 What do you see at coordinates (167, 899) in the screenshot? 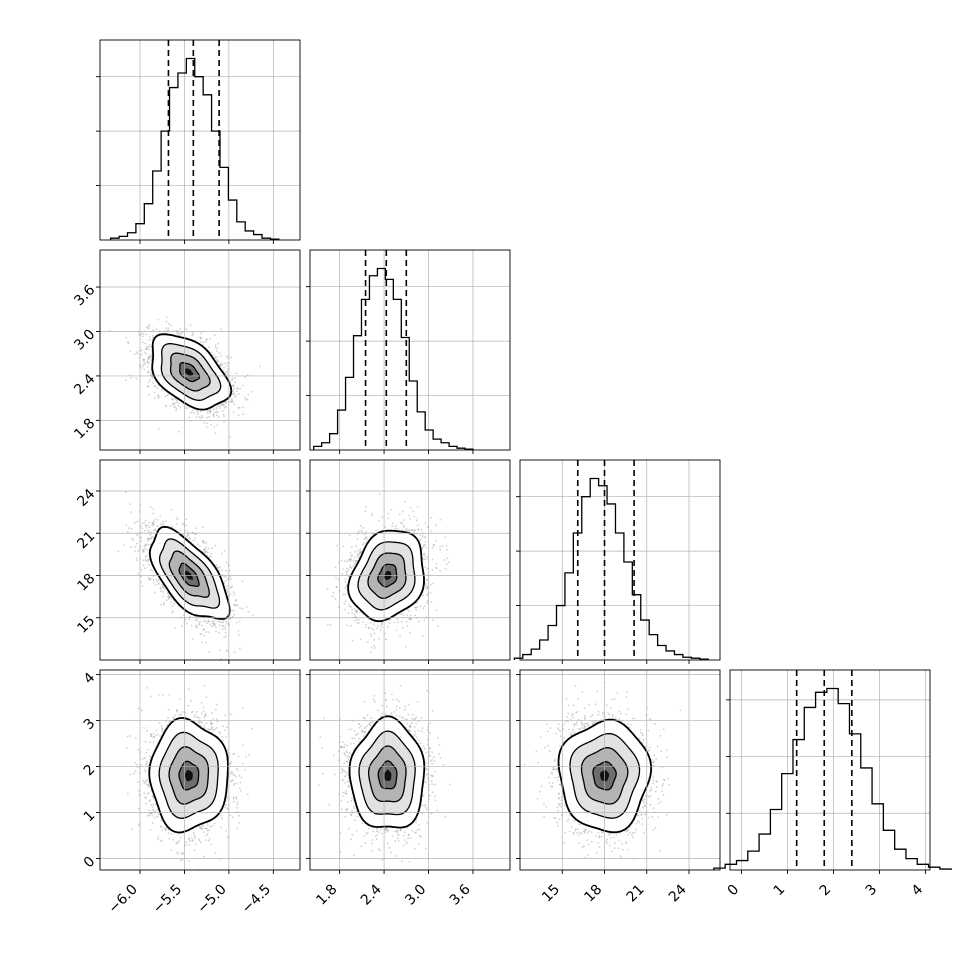
I see `x-tick-label: −5.5` at bounding box center [167, 899].